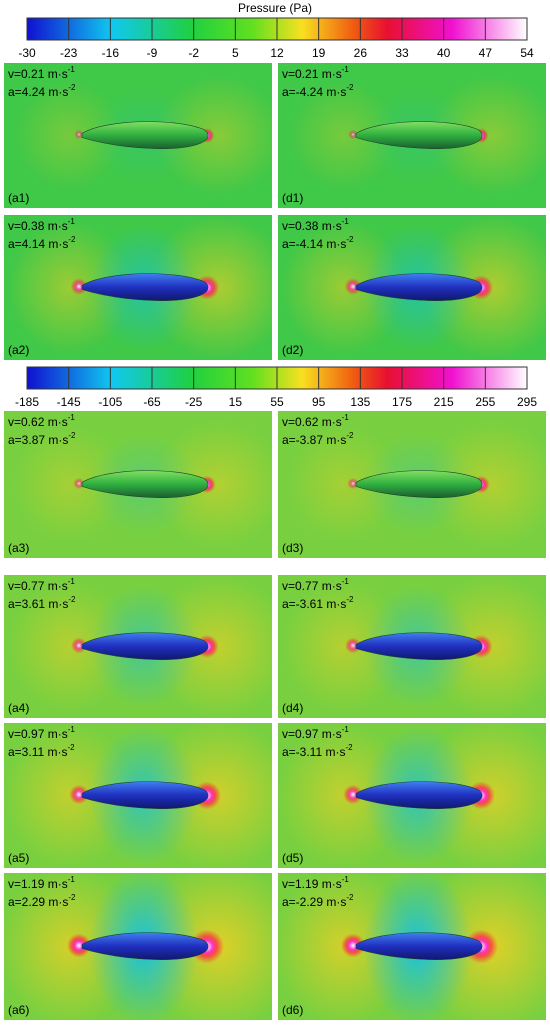 The height and width of the screenshot is (1027, 550). Describe the element at coordinates (315, 883) in the screenshot. I see `panel-annotation: v=1.19 m·s-1` at that location.